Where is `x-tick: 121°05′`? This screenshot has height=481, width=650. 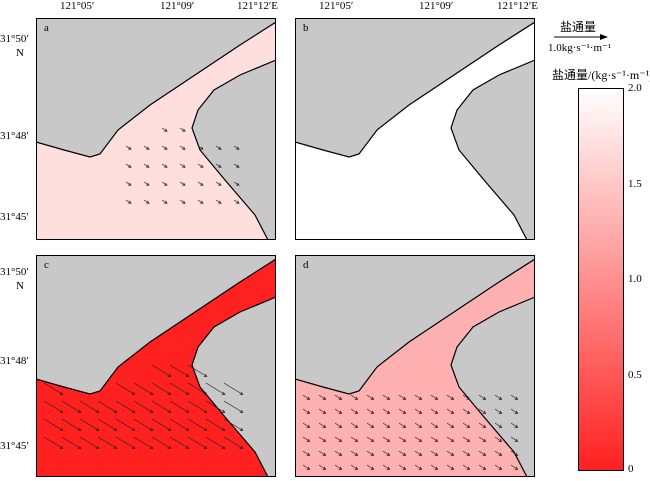
x-tick: 121°05′ is located at coordinates (336, 6).